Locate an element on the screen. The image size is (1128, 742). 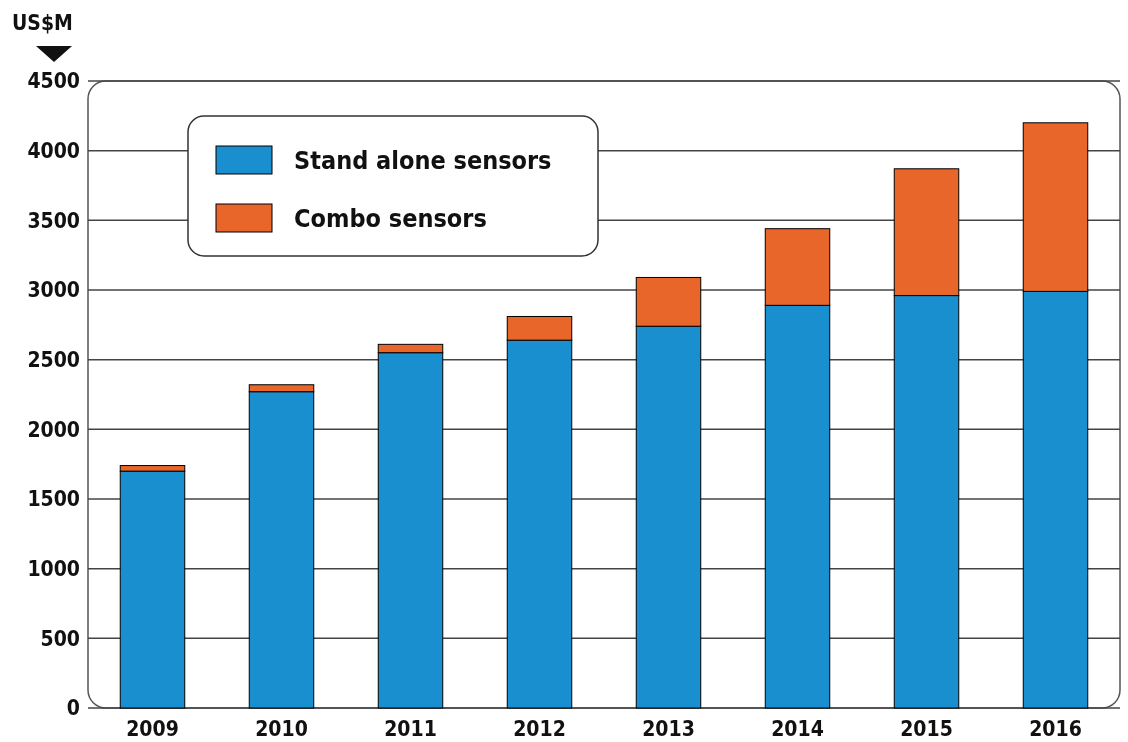
legend-label: Stand alone sensors is located at coordinates (423, 160).